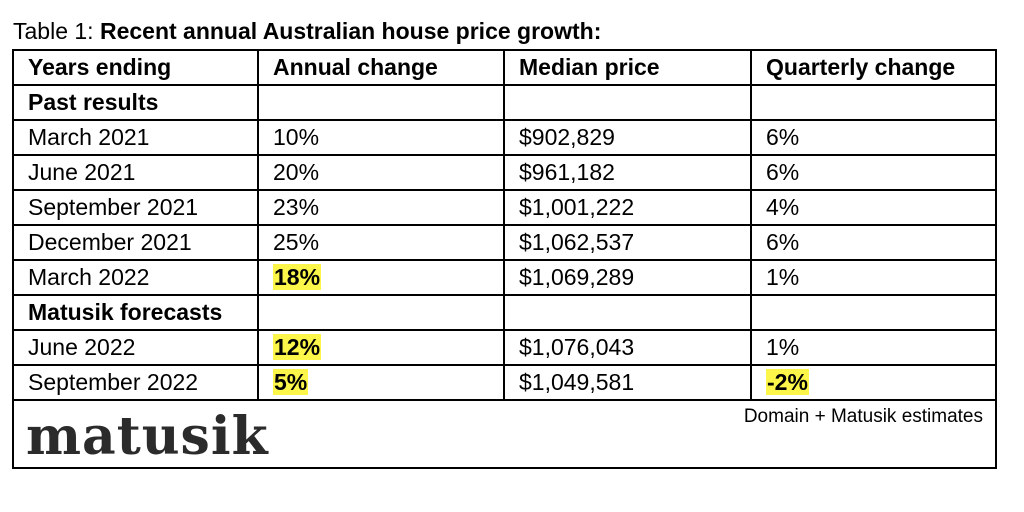  Describe the element at coordinates (135, 207) in the screenshot. I see `period-cell: September 2021` at that location.